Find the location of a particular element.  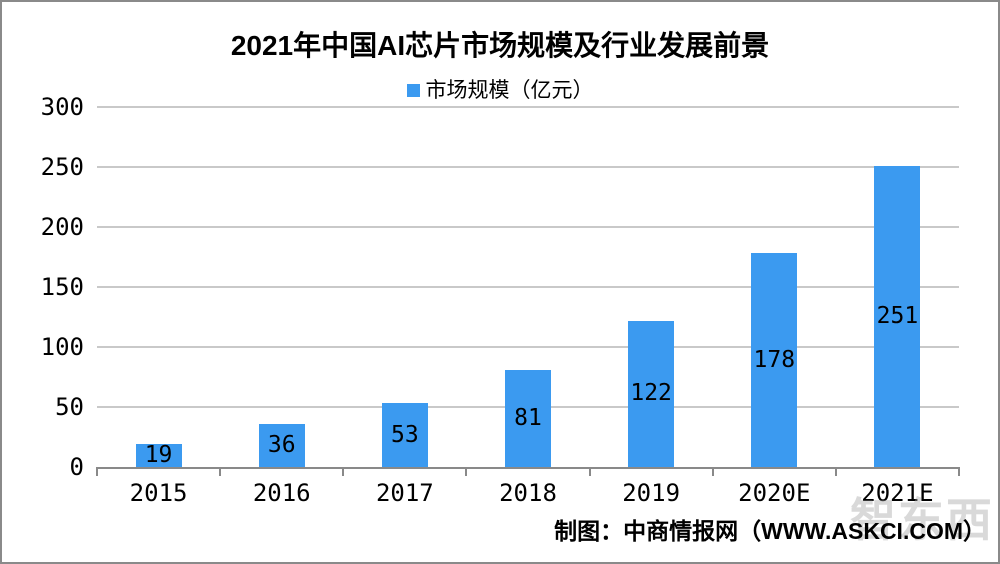

bar-value-2018: 81 is located at coordinates (528, 417).